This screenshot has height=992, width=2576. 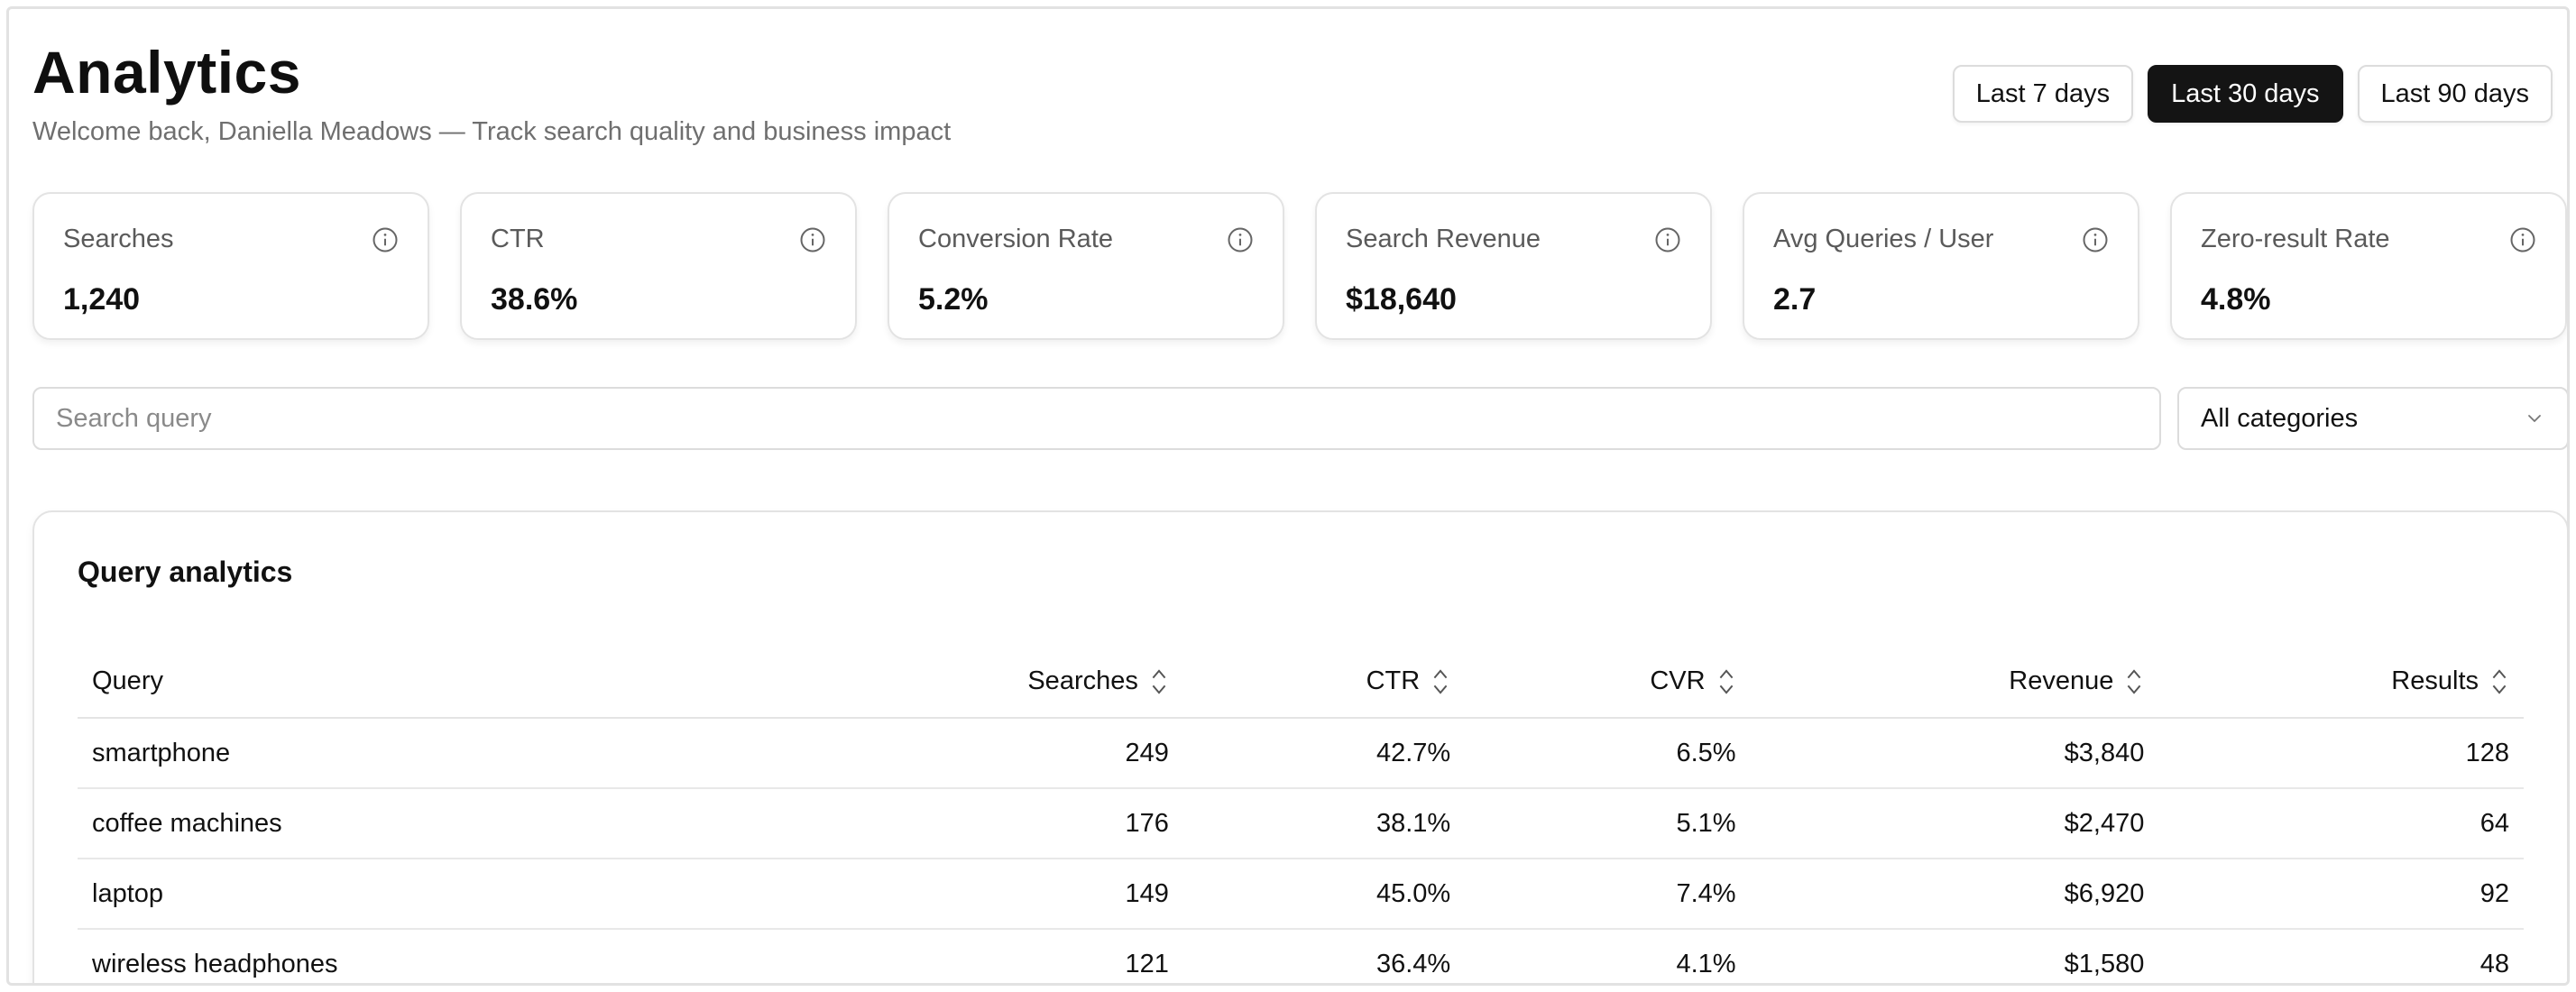 What do you see at coordinates (534, 299) in the screenshot?
I see `kpi-value: 38.6%` at bounding box center [534, 299].